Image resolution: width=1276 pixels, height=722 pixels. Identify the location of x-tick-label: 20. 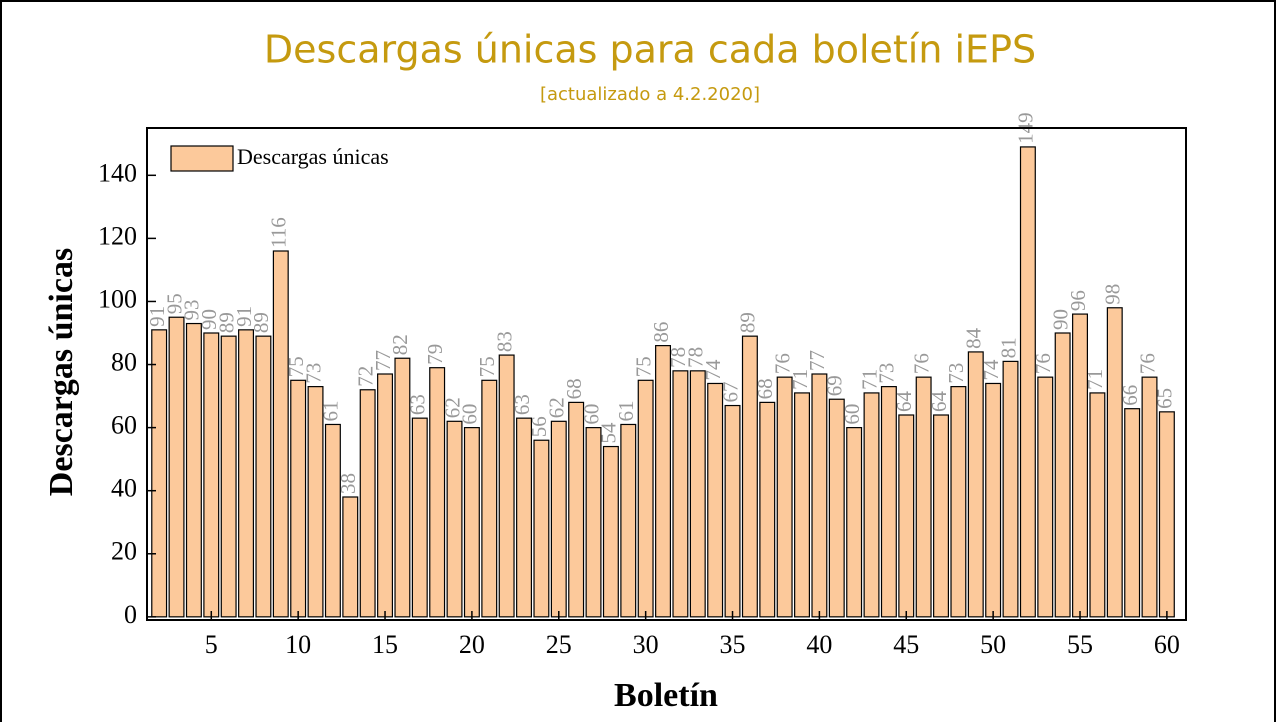
(472, 644).